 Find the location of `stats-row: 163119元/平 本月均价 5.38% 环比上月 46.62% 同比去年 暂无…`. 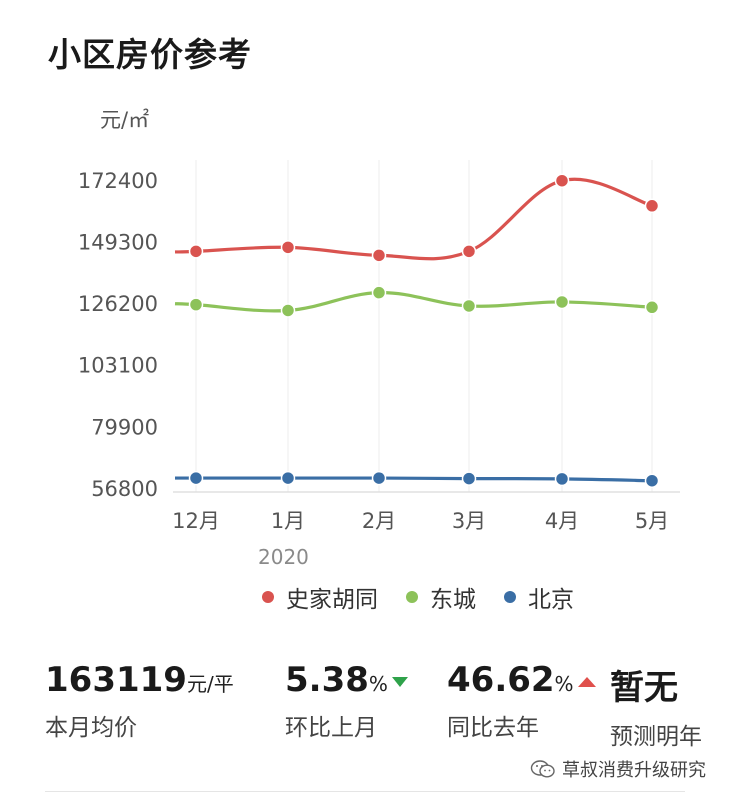

stats-row: 163119元/平 本月均价 5.38% 环比上月 46.62% 同比去年 暂无… is located at coordinates (365, 705).